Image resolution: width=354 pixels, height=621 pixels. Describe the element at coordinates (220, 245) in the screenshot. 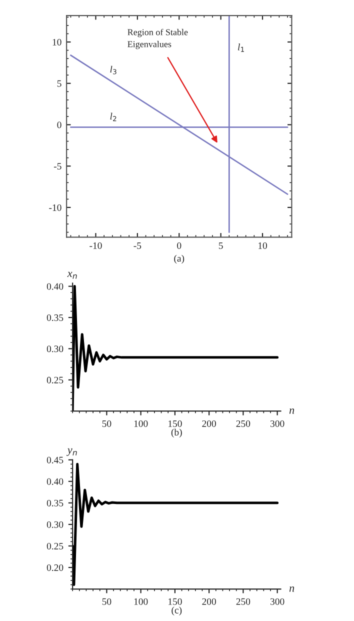

I see `x-tick-label: 5` at that location.